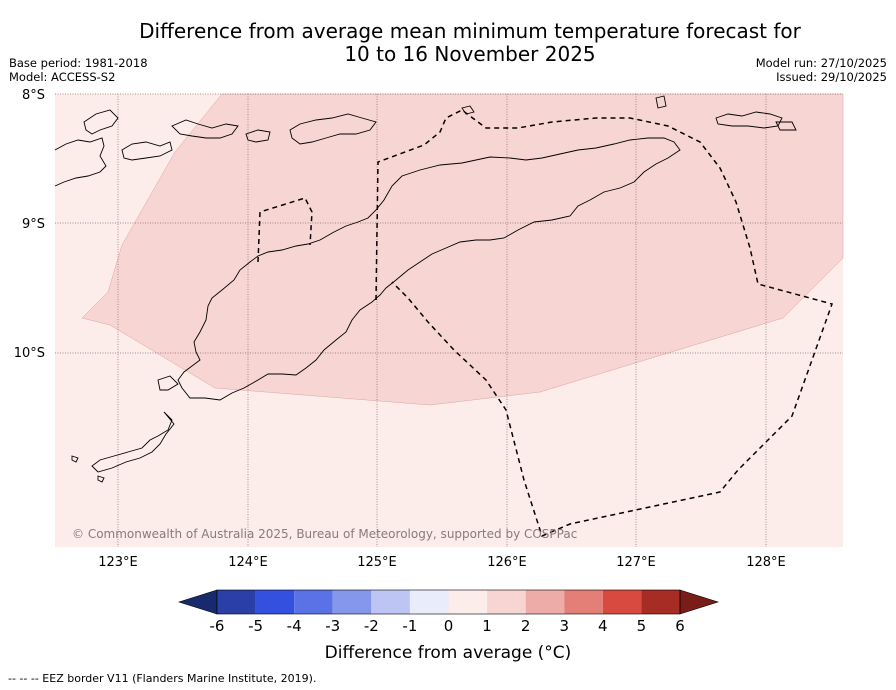  I want to click on colorbar: -6 -5 -4 -3 -2 -1 0 1 2 3 4 5 6, so click(448, 612).